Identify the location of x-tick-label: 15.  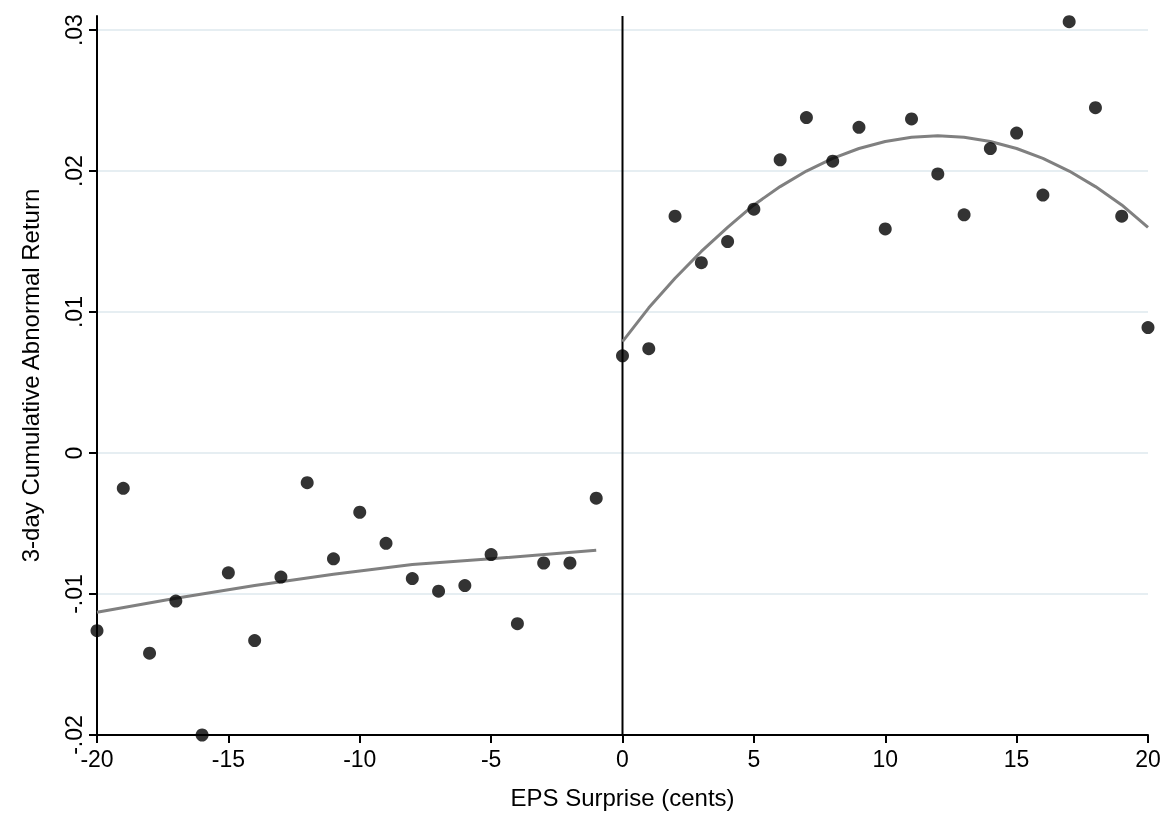
(1016, 758).